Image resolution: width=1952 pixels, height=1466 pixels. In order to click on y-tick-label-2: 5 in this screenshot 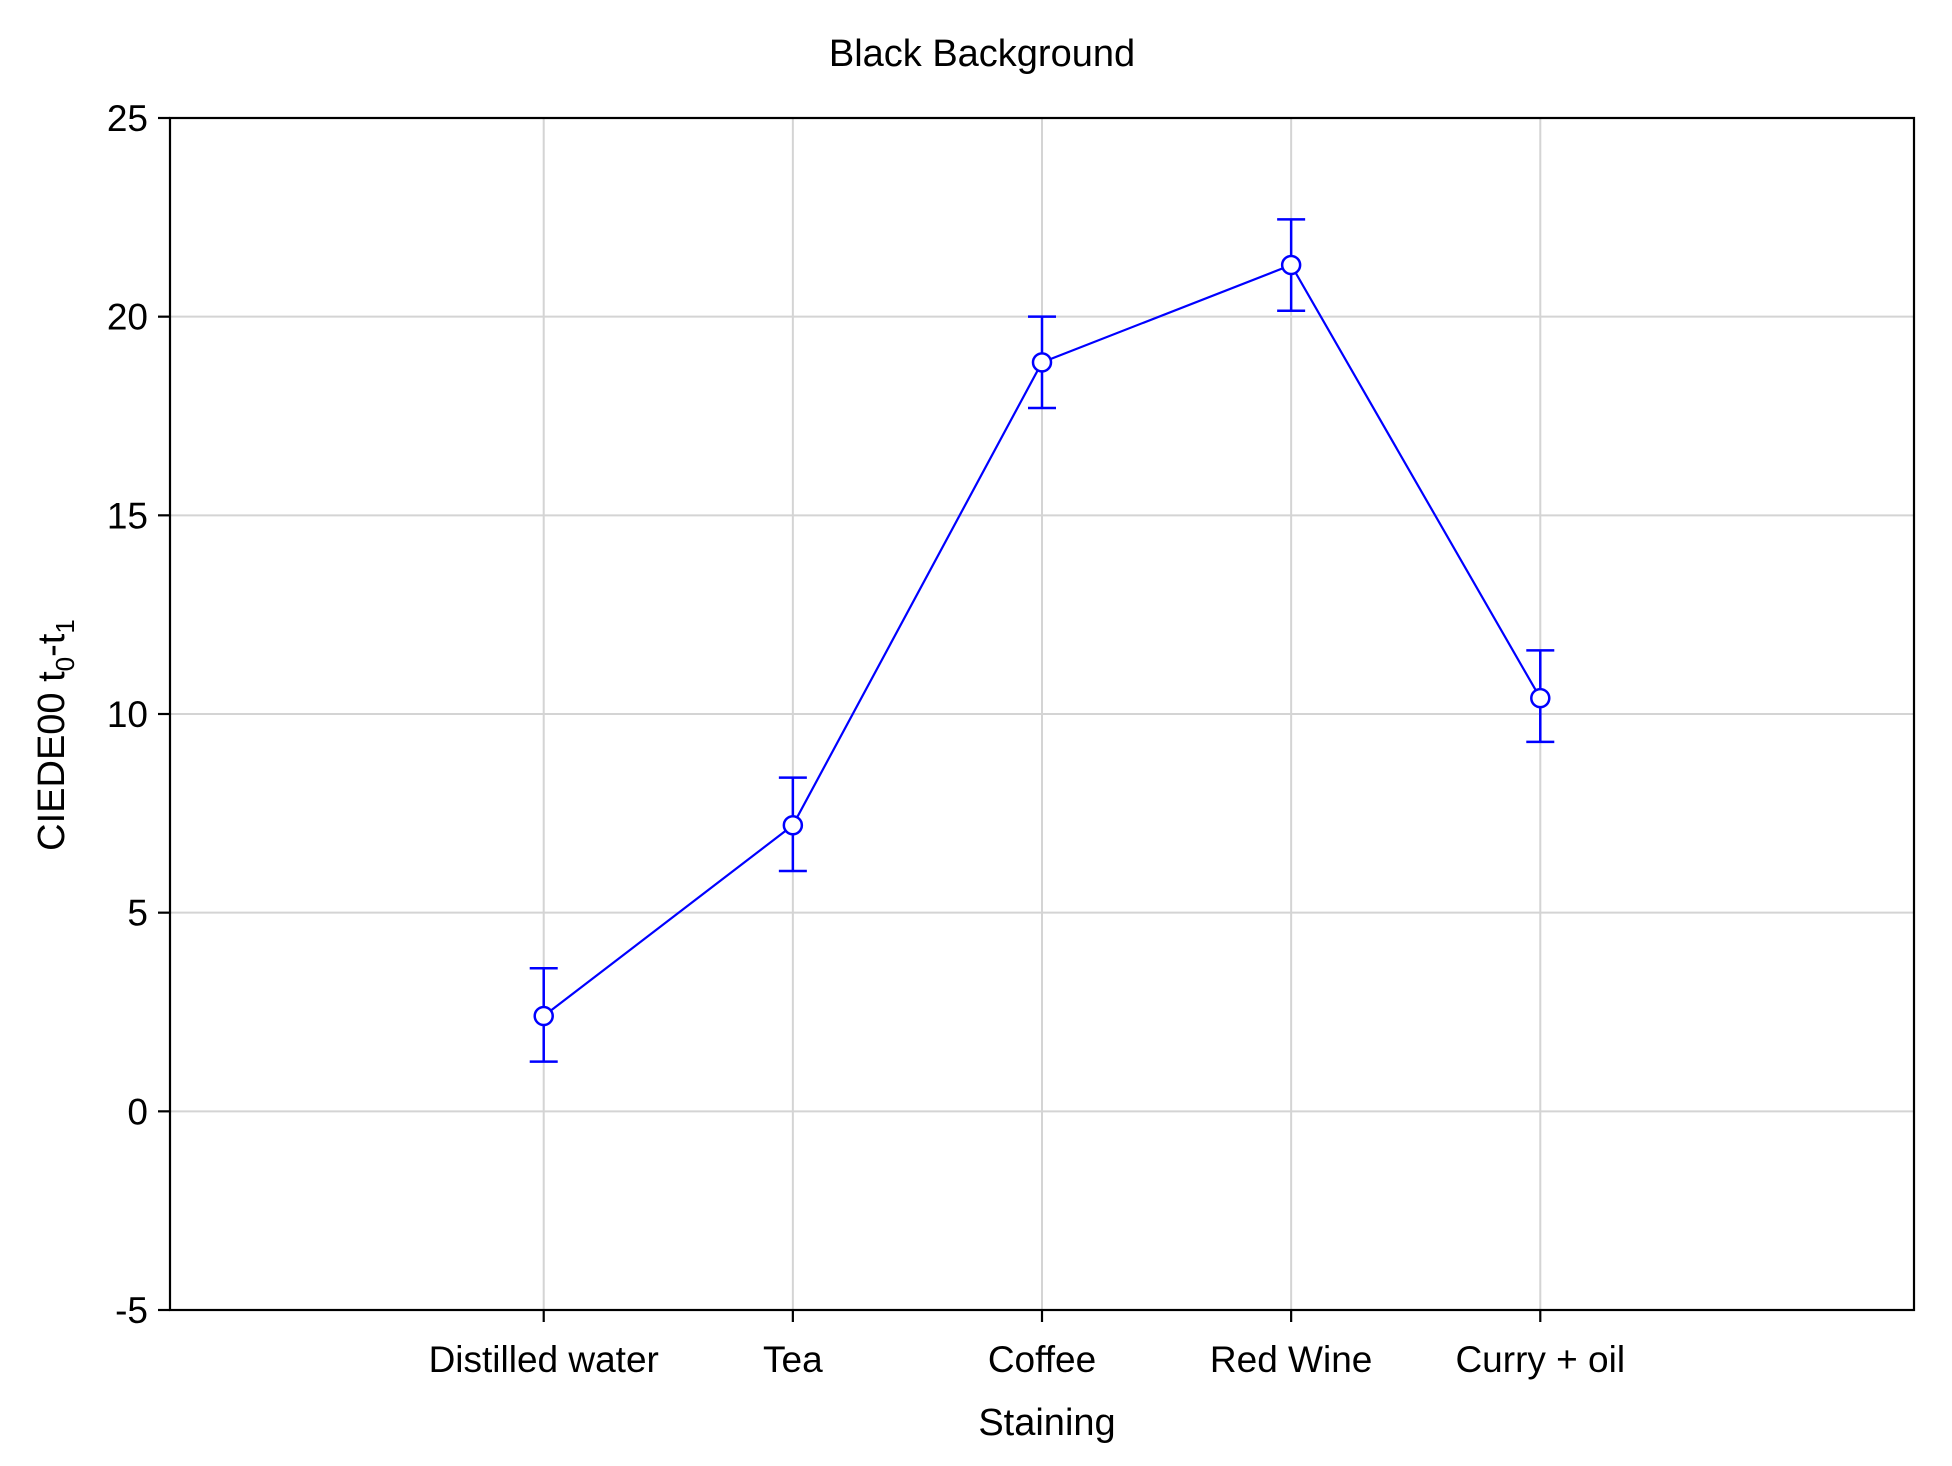, I will do `click(137, 913)`.